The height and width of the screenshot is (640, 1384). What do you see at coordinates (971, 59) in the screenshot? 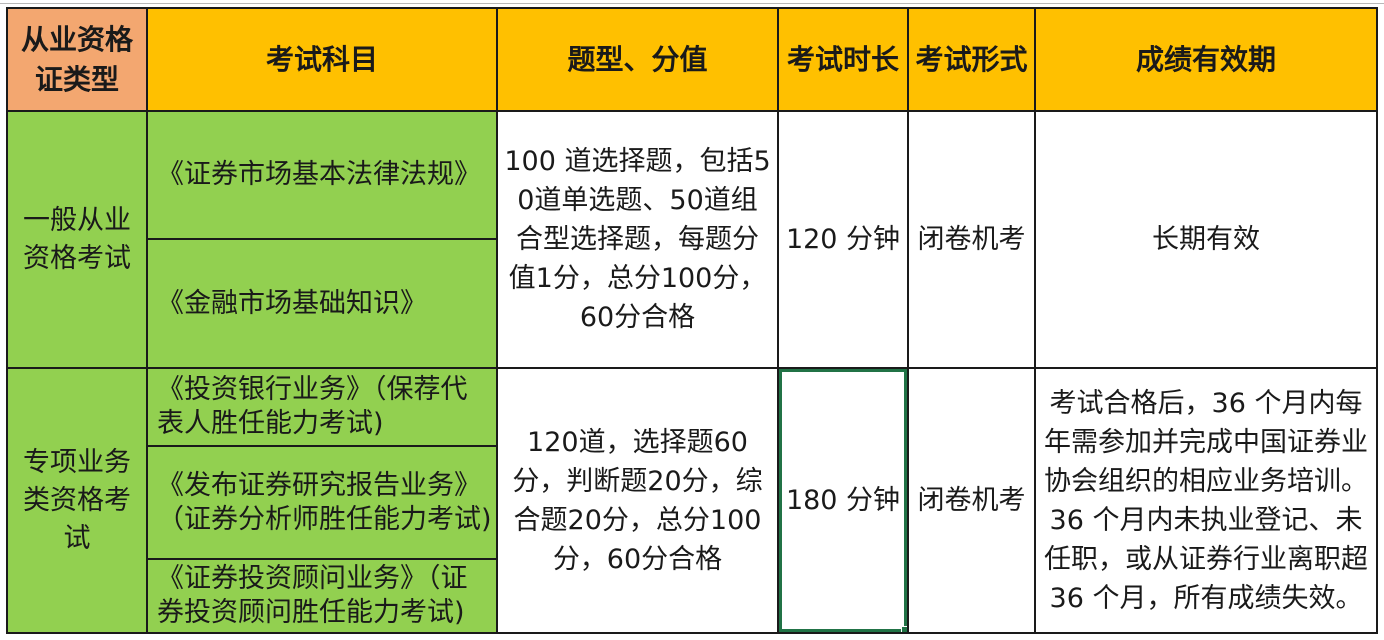
I see `header-cell-exam-mode: 考试形式` at bounding box center [971, 59].